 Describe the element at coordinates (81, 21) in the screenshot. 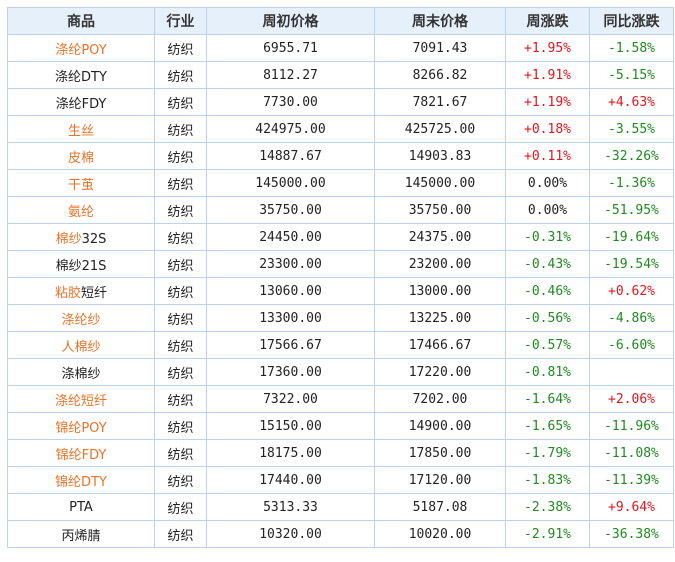

I see `header-commodity: 商品` at that location.